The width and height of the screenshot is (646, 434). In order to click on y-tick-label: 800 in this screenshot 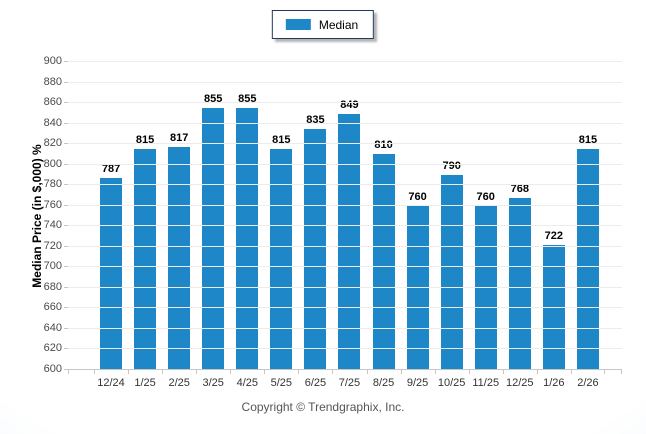, I will do `click(52, 163)`.